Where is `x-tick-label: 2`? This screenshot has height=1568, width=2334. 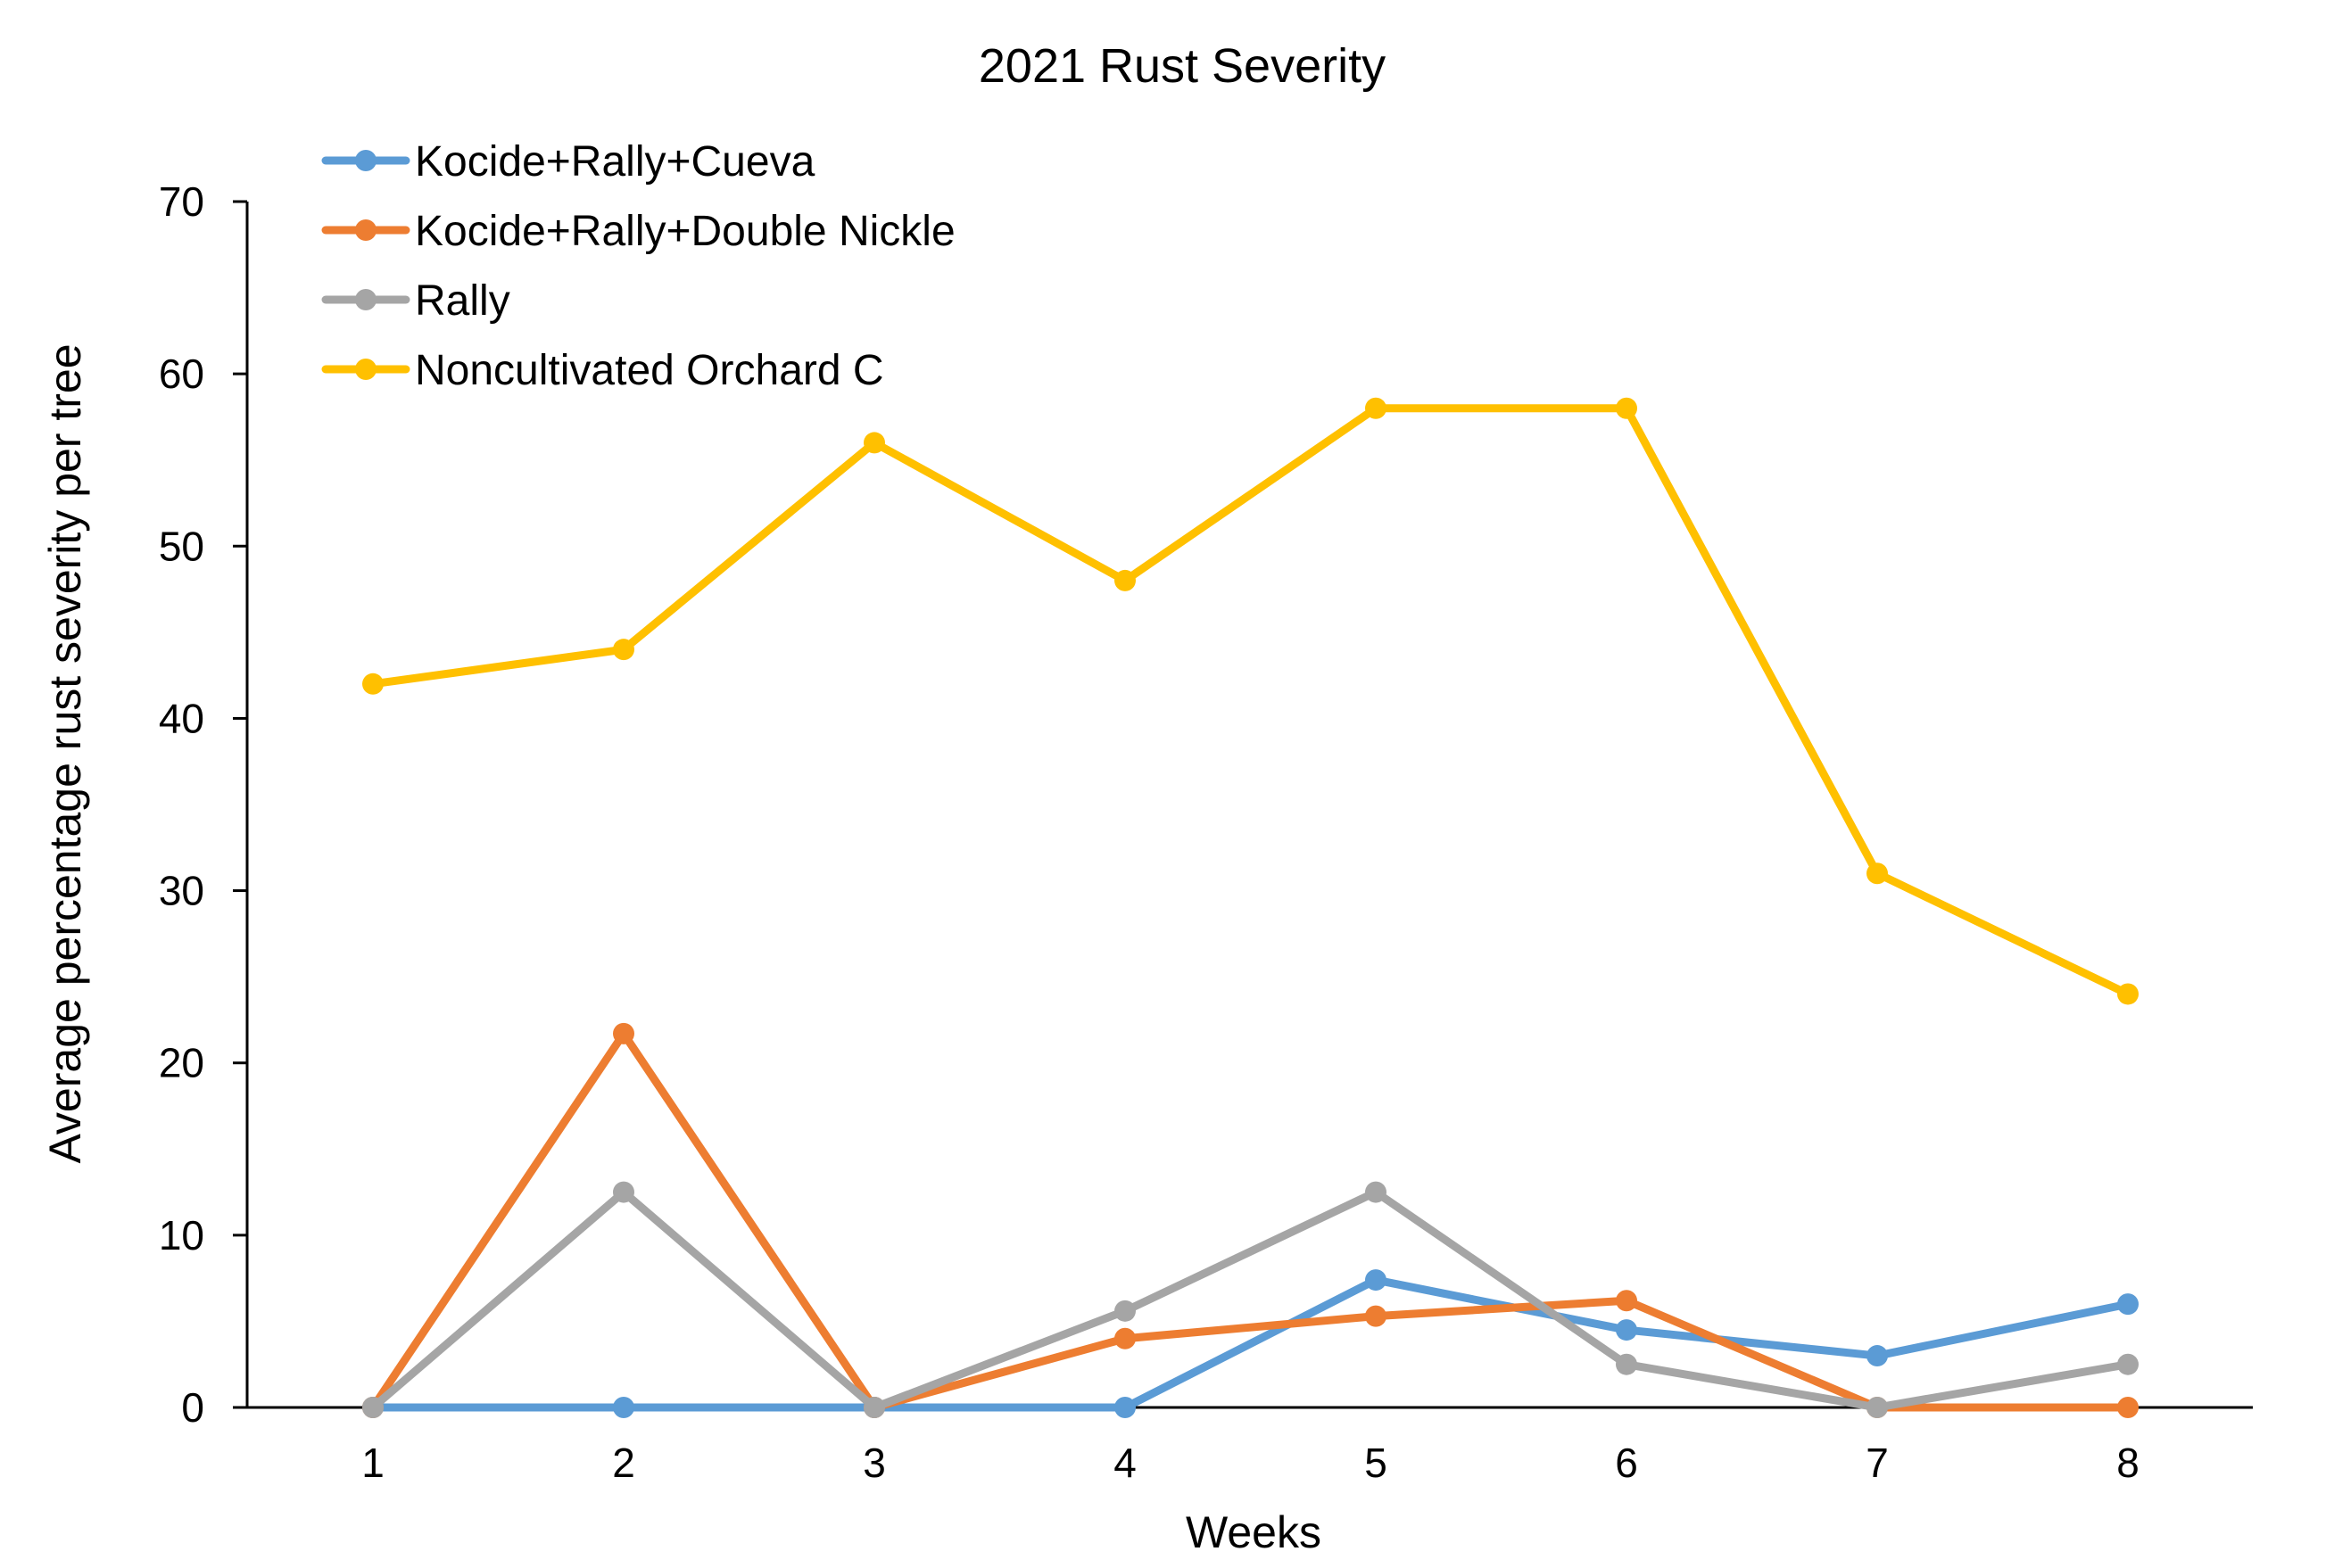
x-tick-label: 2 is located at coordinates (623, 1463).